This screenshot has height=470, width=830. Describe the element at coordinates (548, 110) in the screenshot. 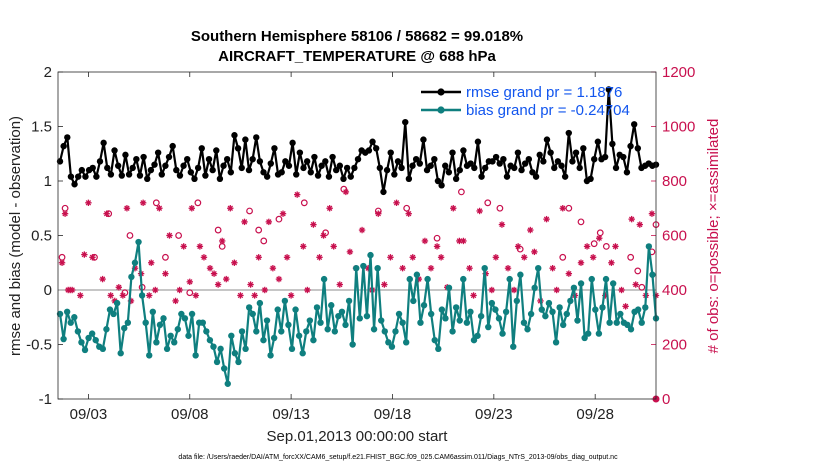

I see `legend-bias-label: bias grand pr = -0.24704` at that location.